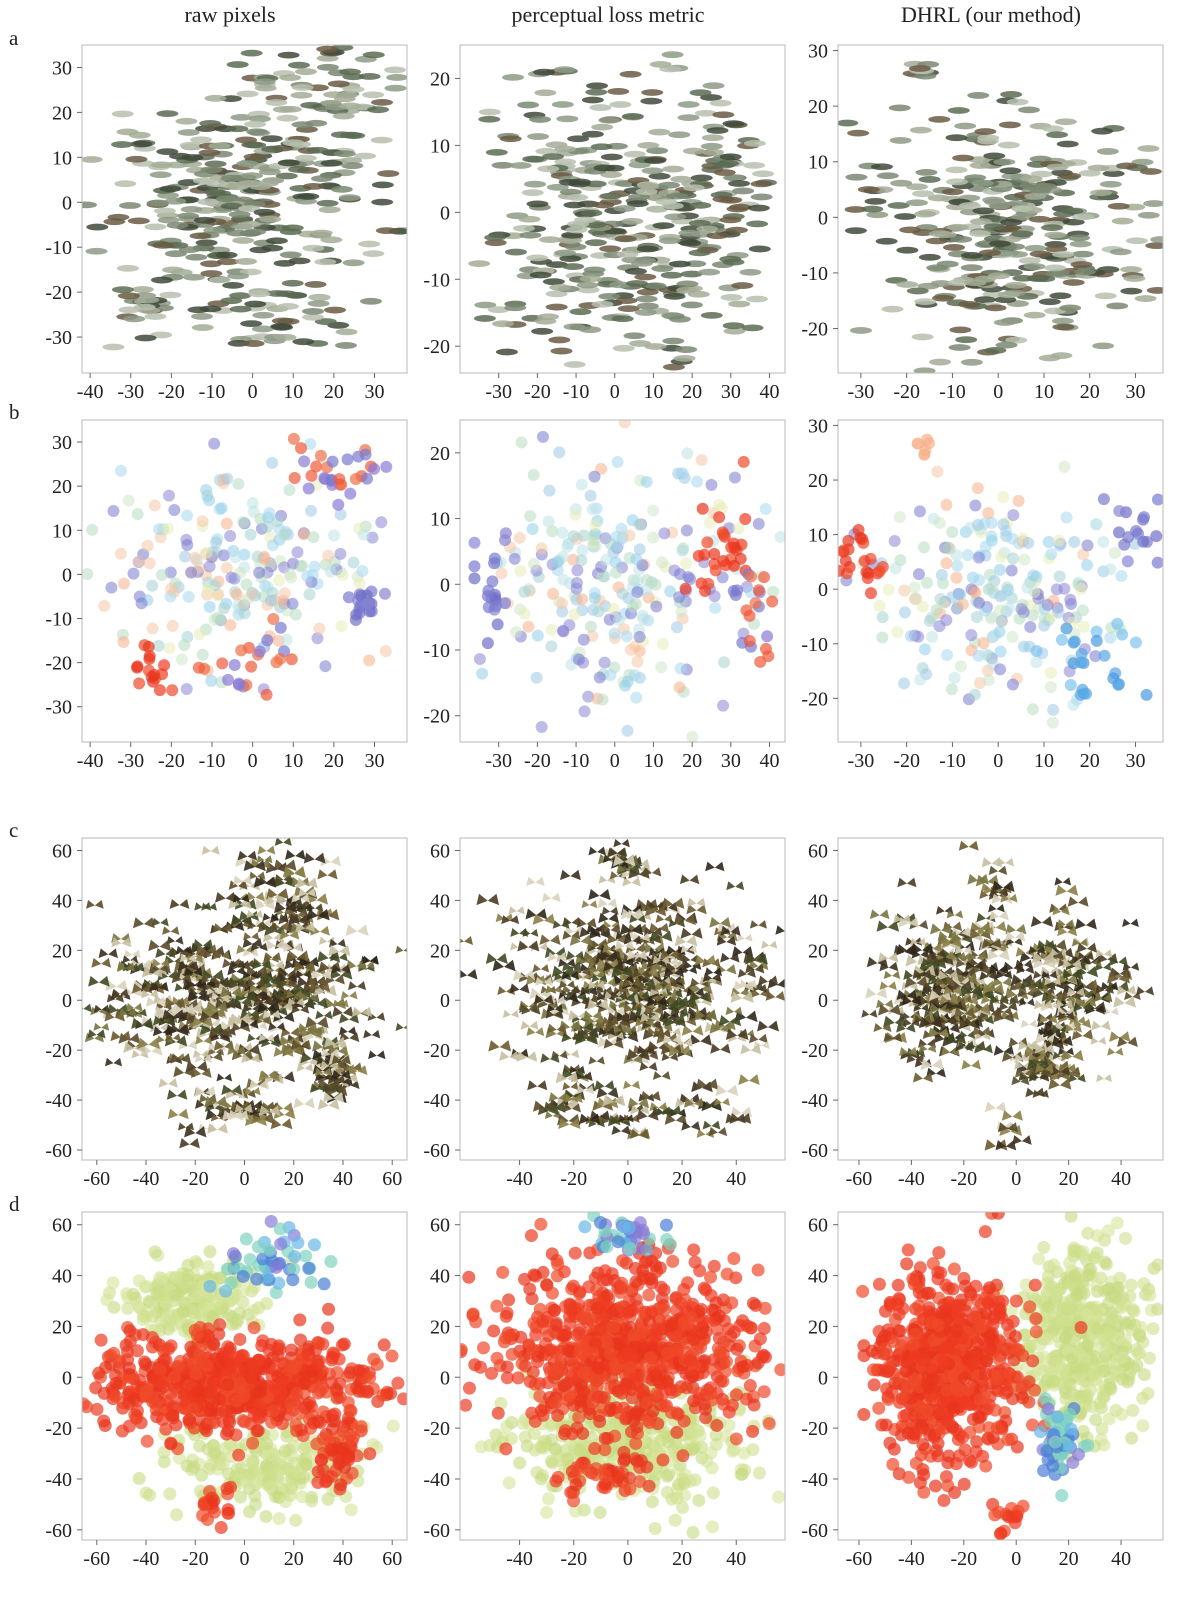 This screenshot has height=1602, width=1184. I want to click on y-tick-label: -10, so click(436, 651).